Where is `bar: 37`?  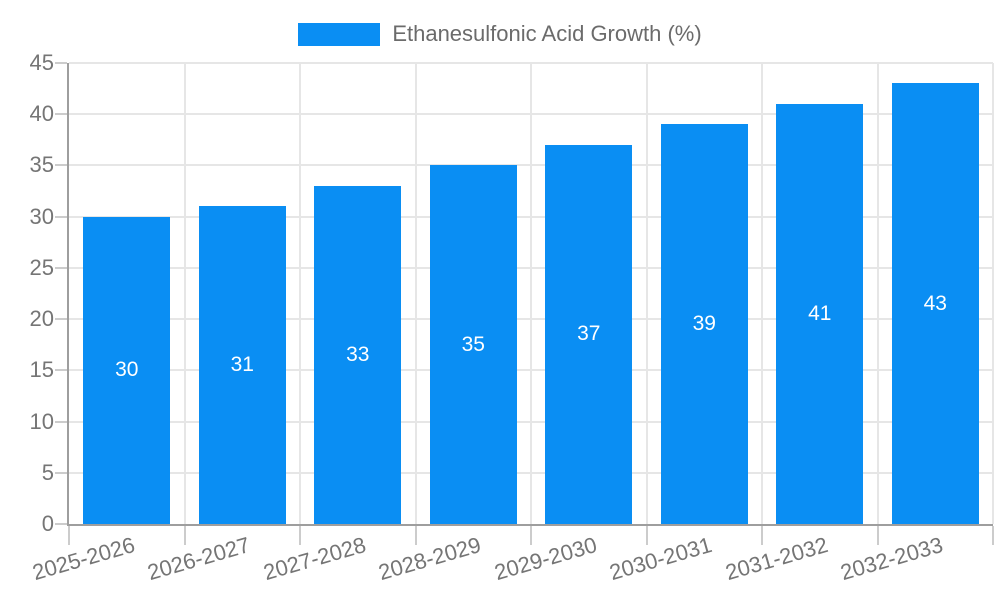
bar: 37 is located at coordinates (589, 334).